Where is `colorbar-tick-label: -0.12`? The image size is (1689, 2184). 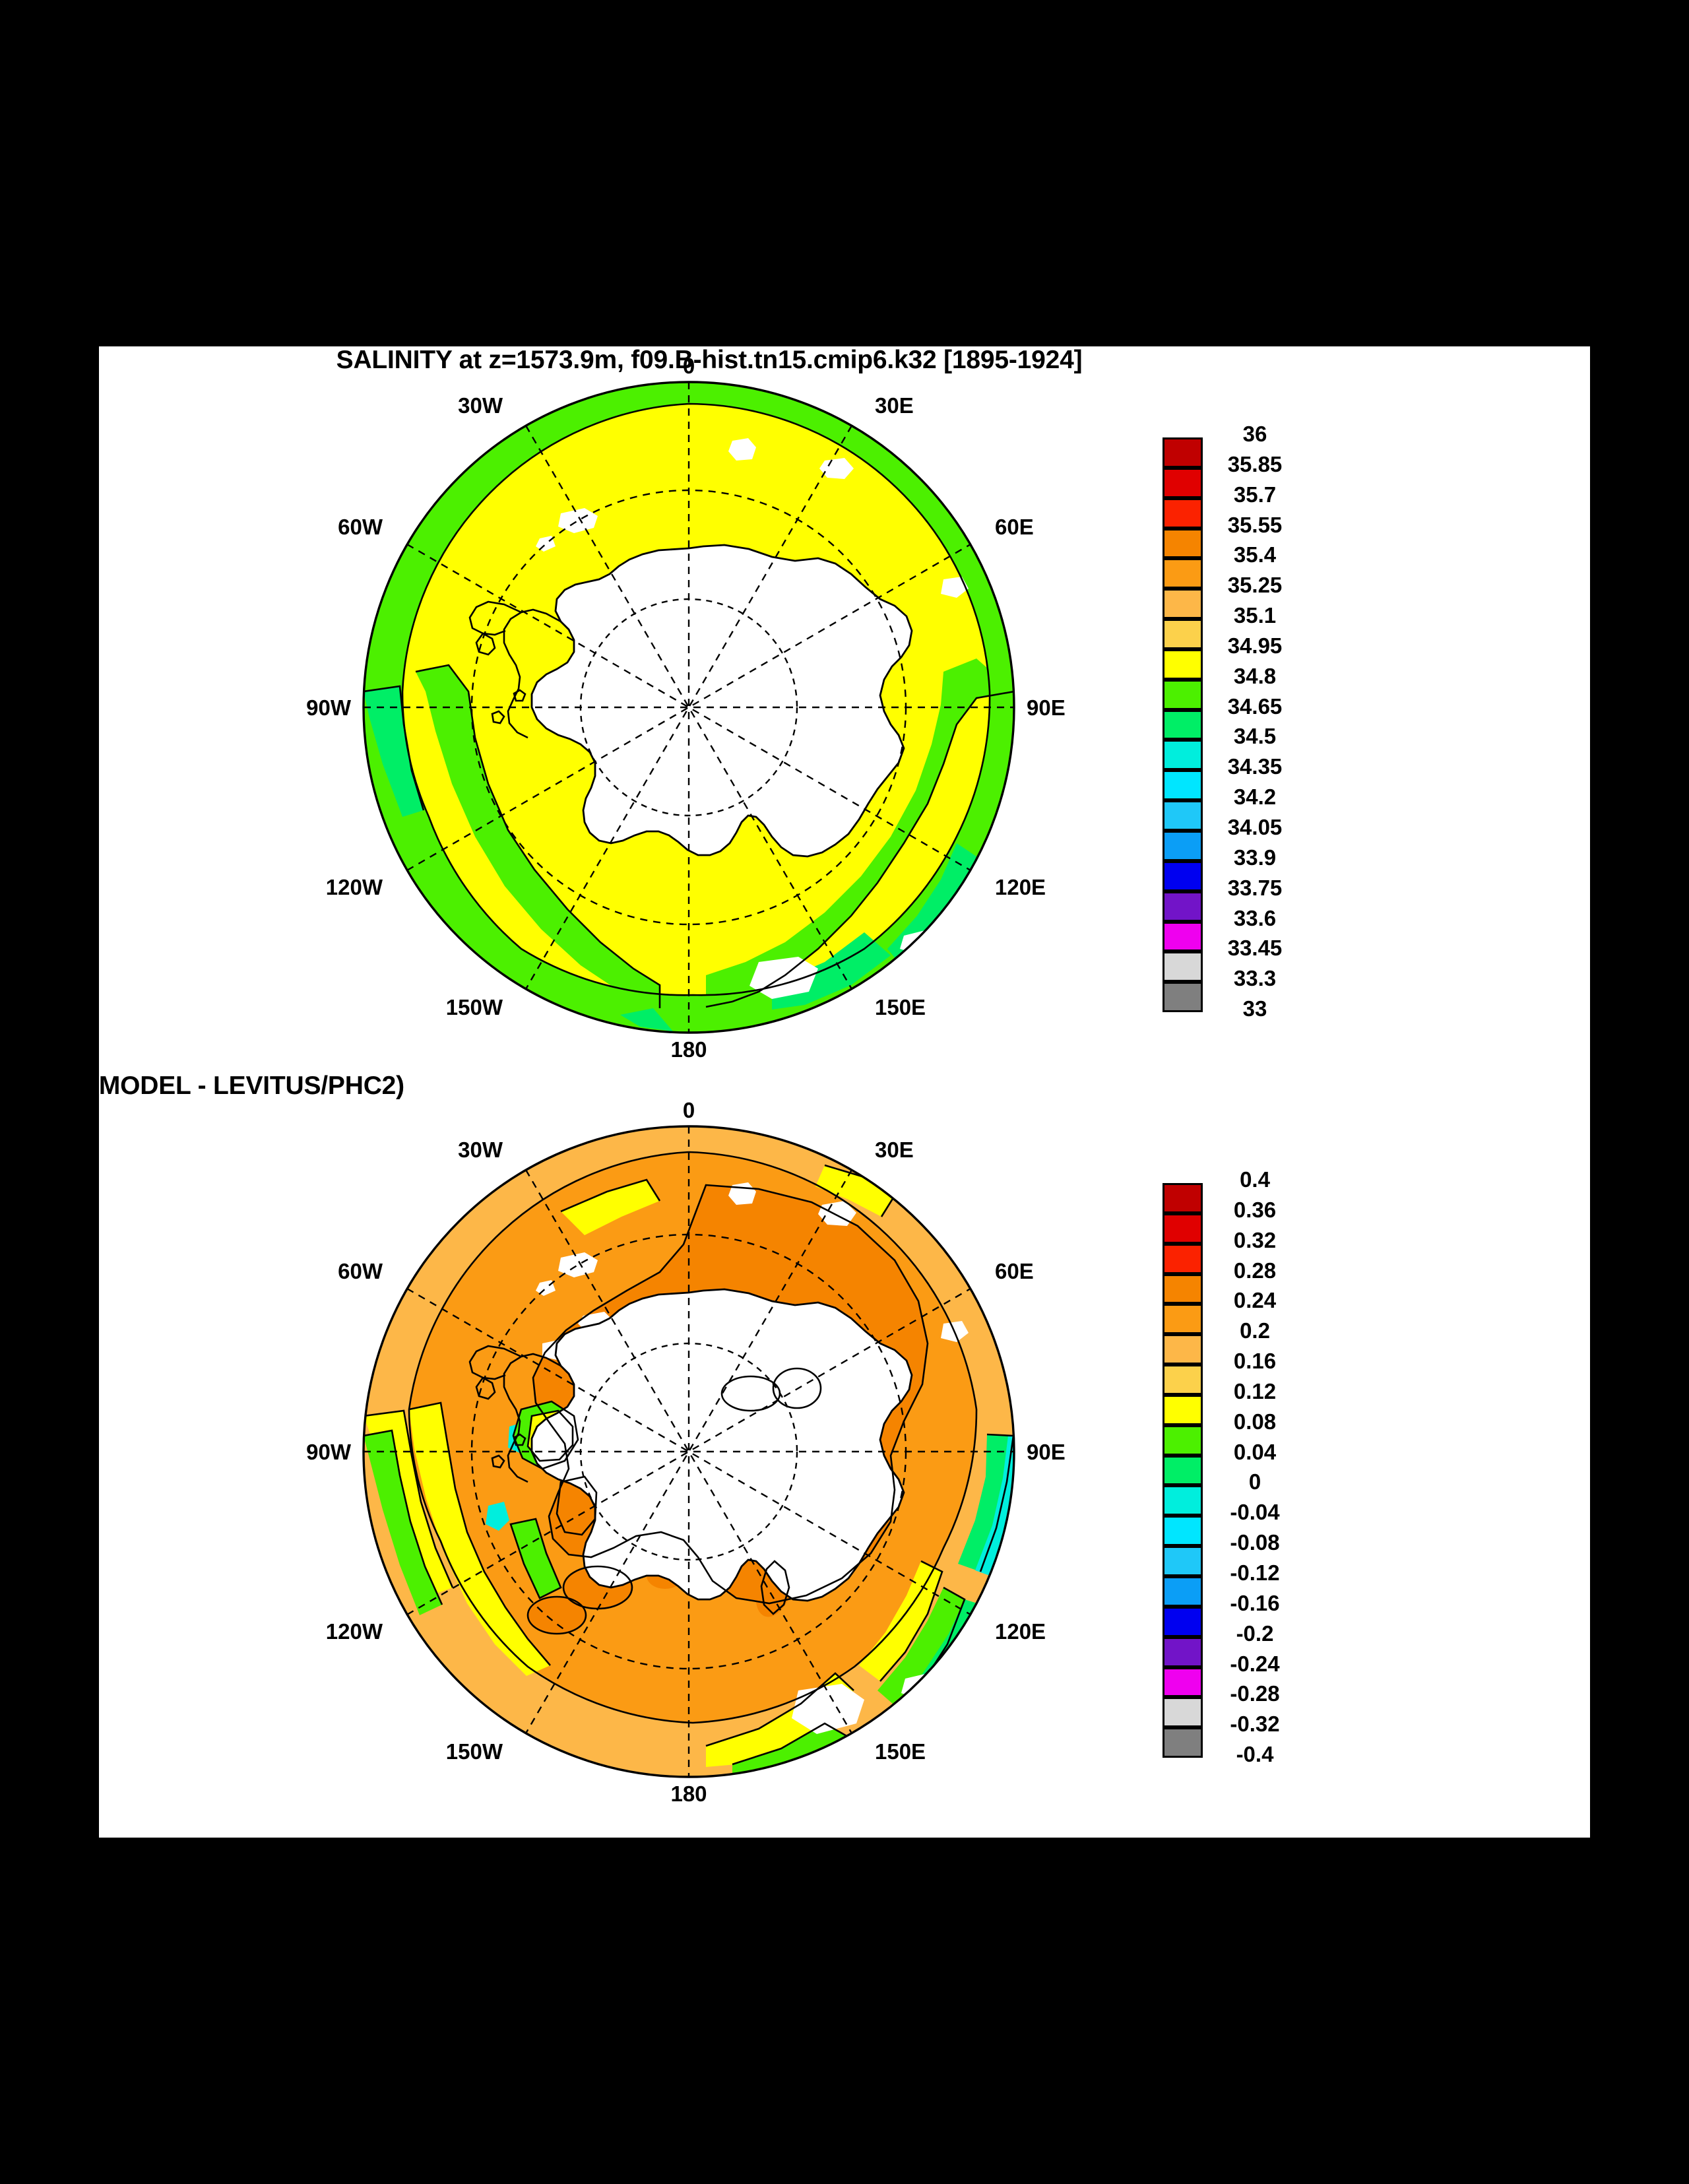
colorbar-tick-label: -0.12 is located at coordinates (1255, 1572).